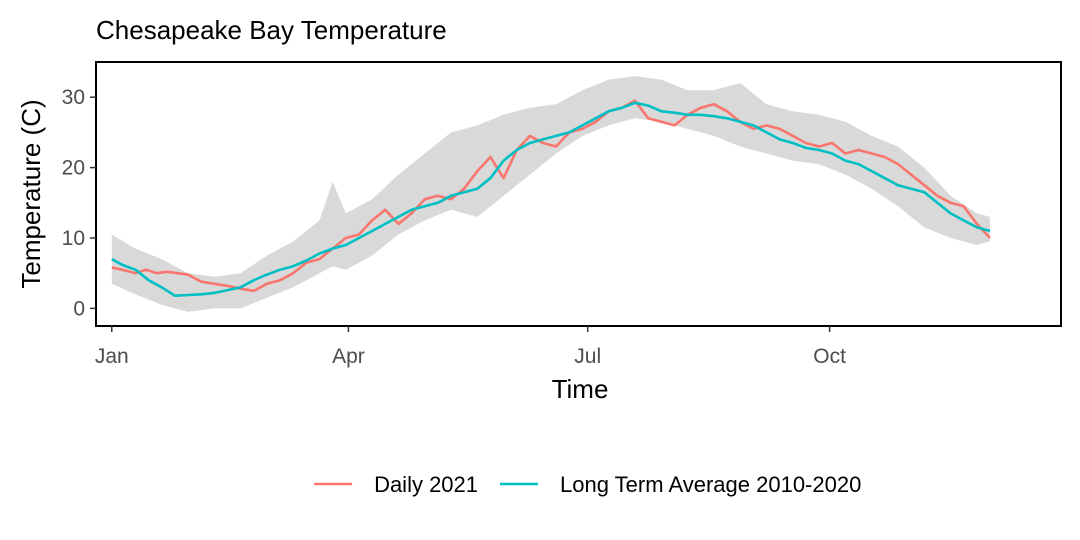 This screenshot has height=540, width=1080. I want to click on y-axis-title: Temperature (C), so click(31, 193).